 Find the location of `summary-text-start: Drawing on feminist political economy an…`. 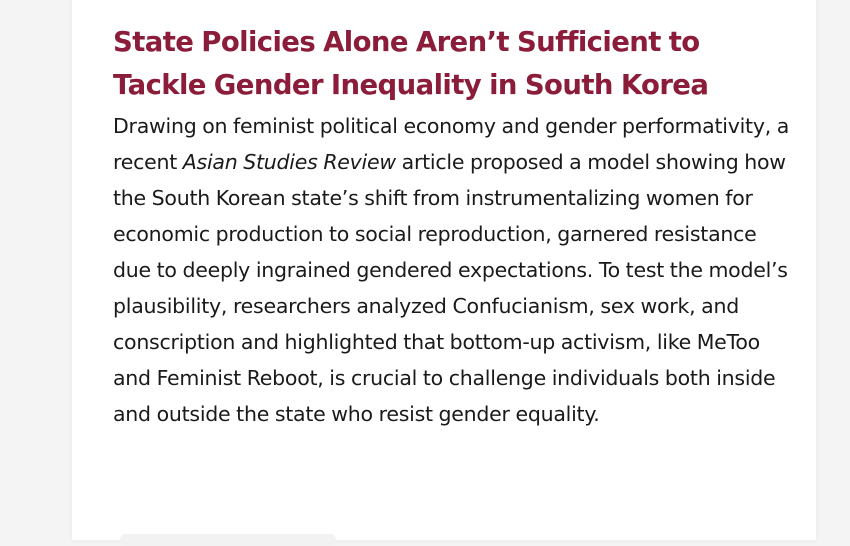

summary-text-start: Drawing on feminist political economy an… is located at coordinates (451, 144).